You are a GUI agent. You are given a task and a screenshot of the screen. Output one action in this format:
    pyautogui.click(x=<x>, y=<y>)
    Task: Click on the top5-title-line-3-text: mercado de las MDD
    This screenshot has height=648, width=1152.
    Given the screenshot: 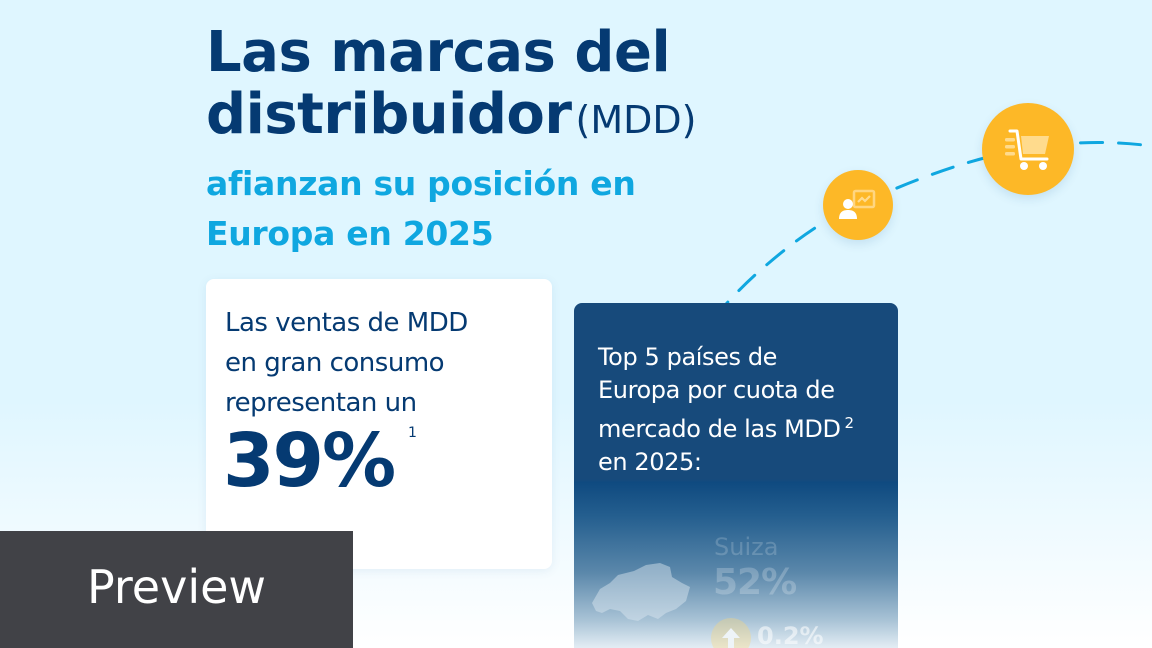 What is the action you would take?
    pyautogui.click(x=719, y=429)
    